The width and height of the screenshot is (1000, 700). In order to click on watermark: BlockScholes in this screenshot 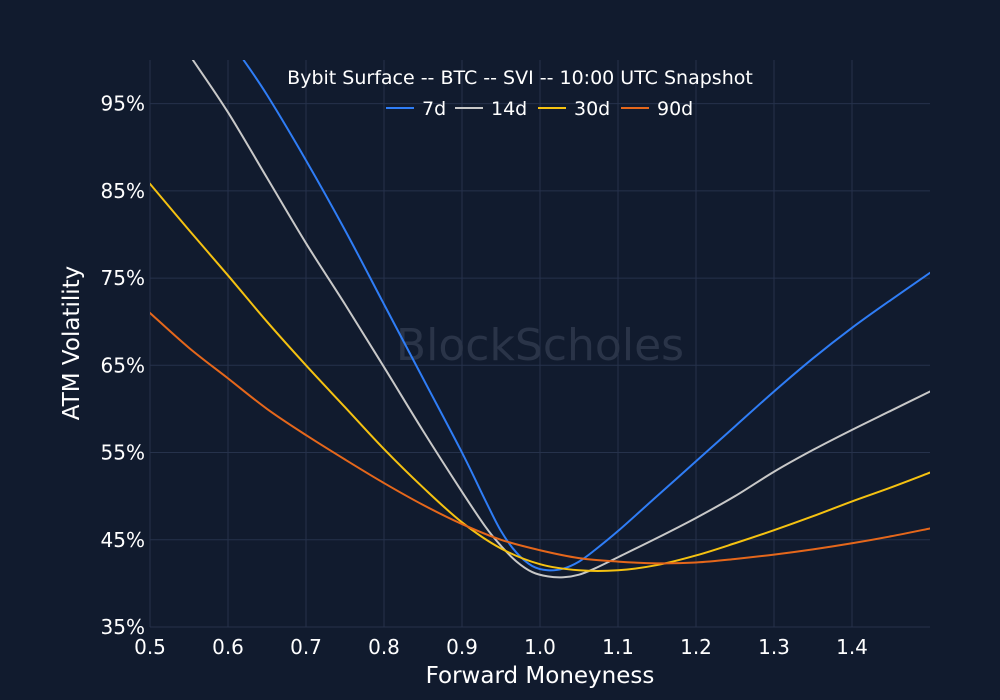, I will do `click(540, 345)`.